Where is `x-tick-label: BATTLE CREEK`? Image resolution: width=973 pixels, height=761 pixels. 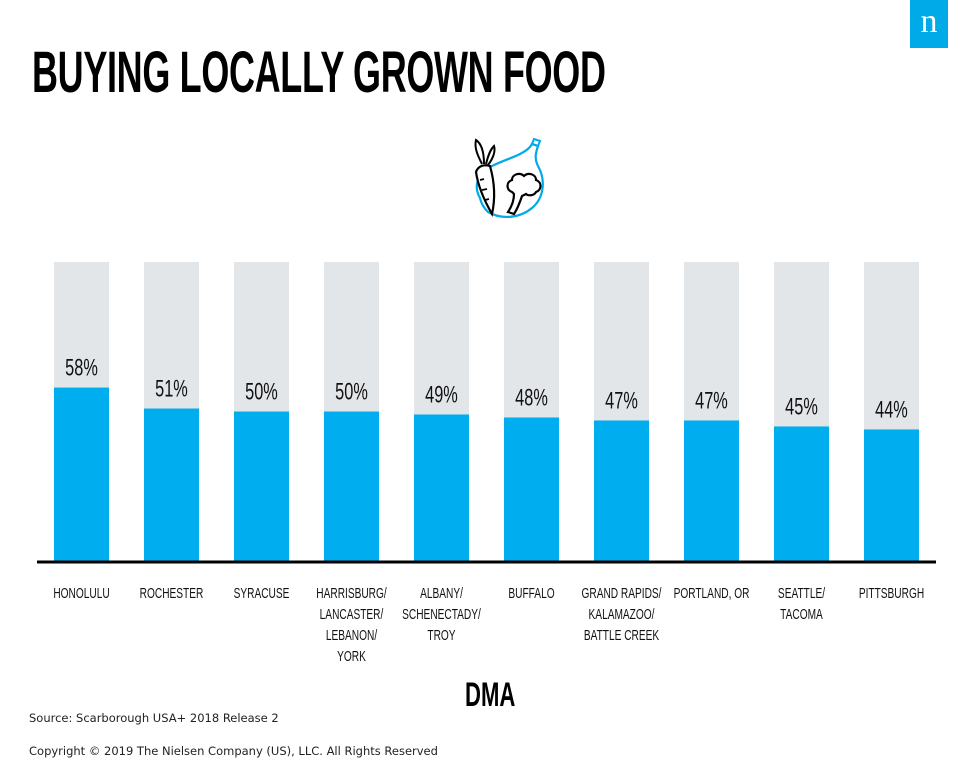 x-tick-label: BATTLE CREEK is located at coordinates (622, 635).